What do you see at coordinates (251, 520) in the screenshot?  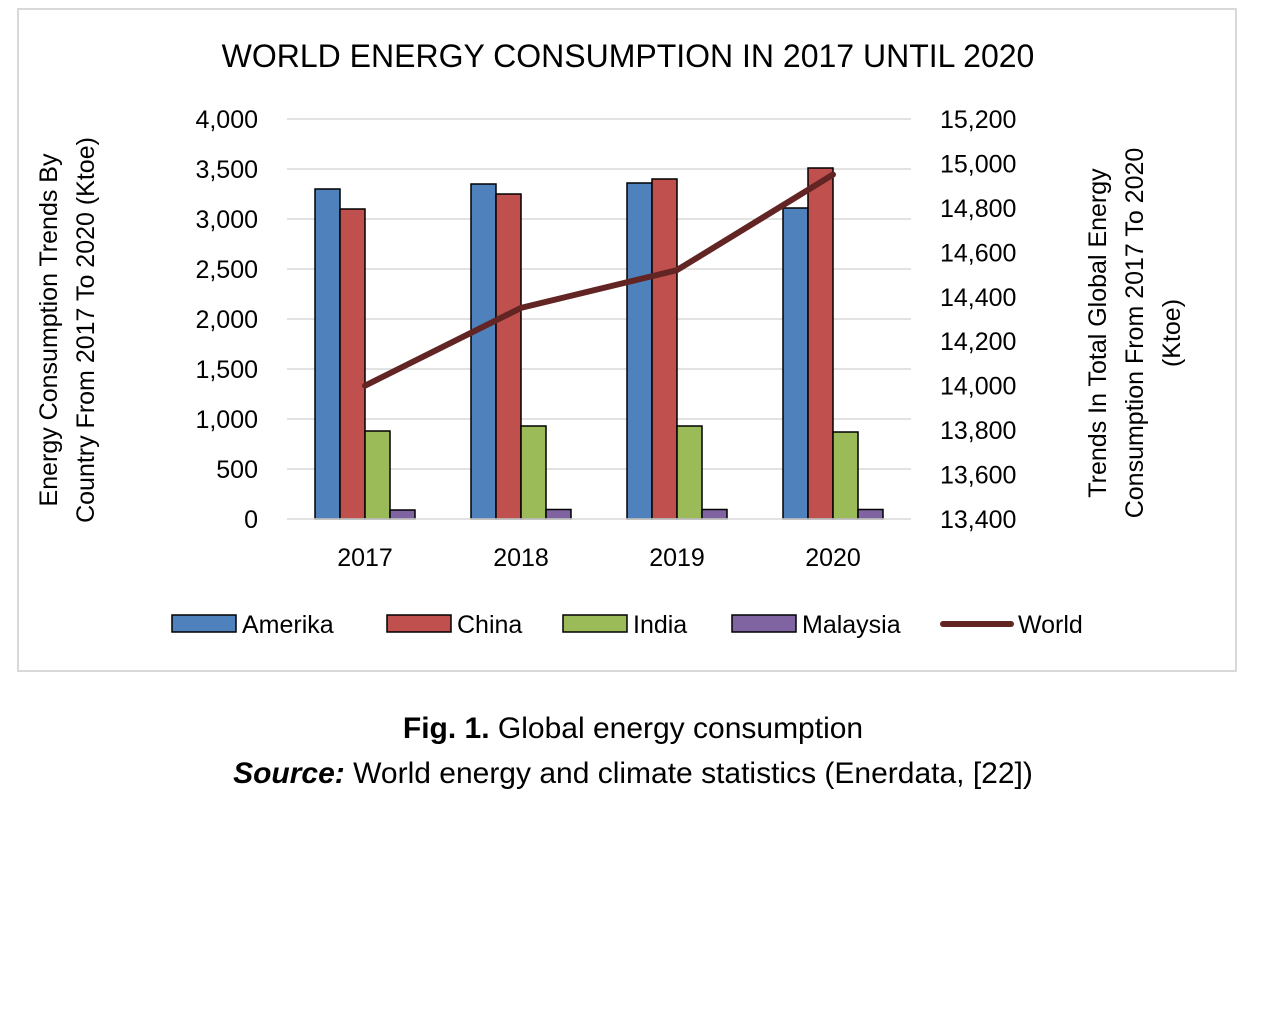 I see `y-tick-label: 0` at bounding box center [251, 520].